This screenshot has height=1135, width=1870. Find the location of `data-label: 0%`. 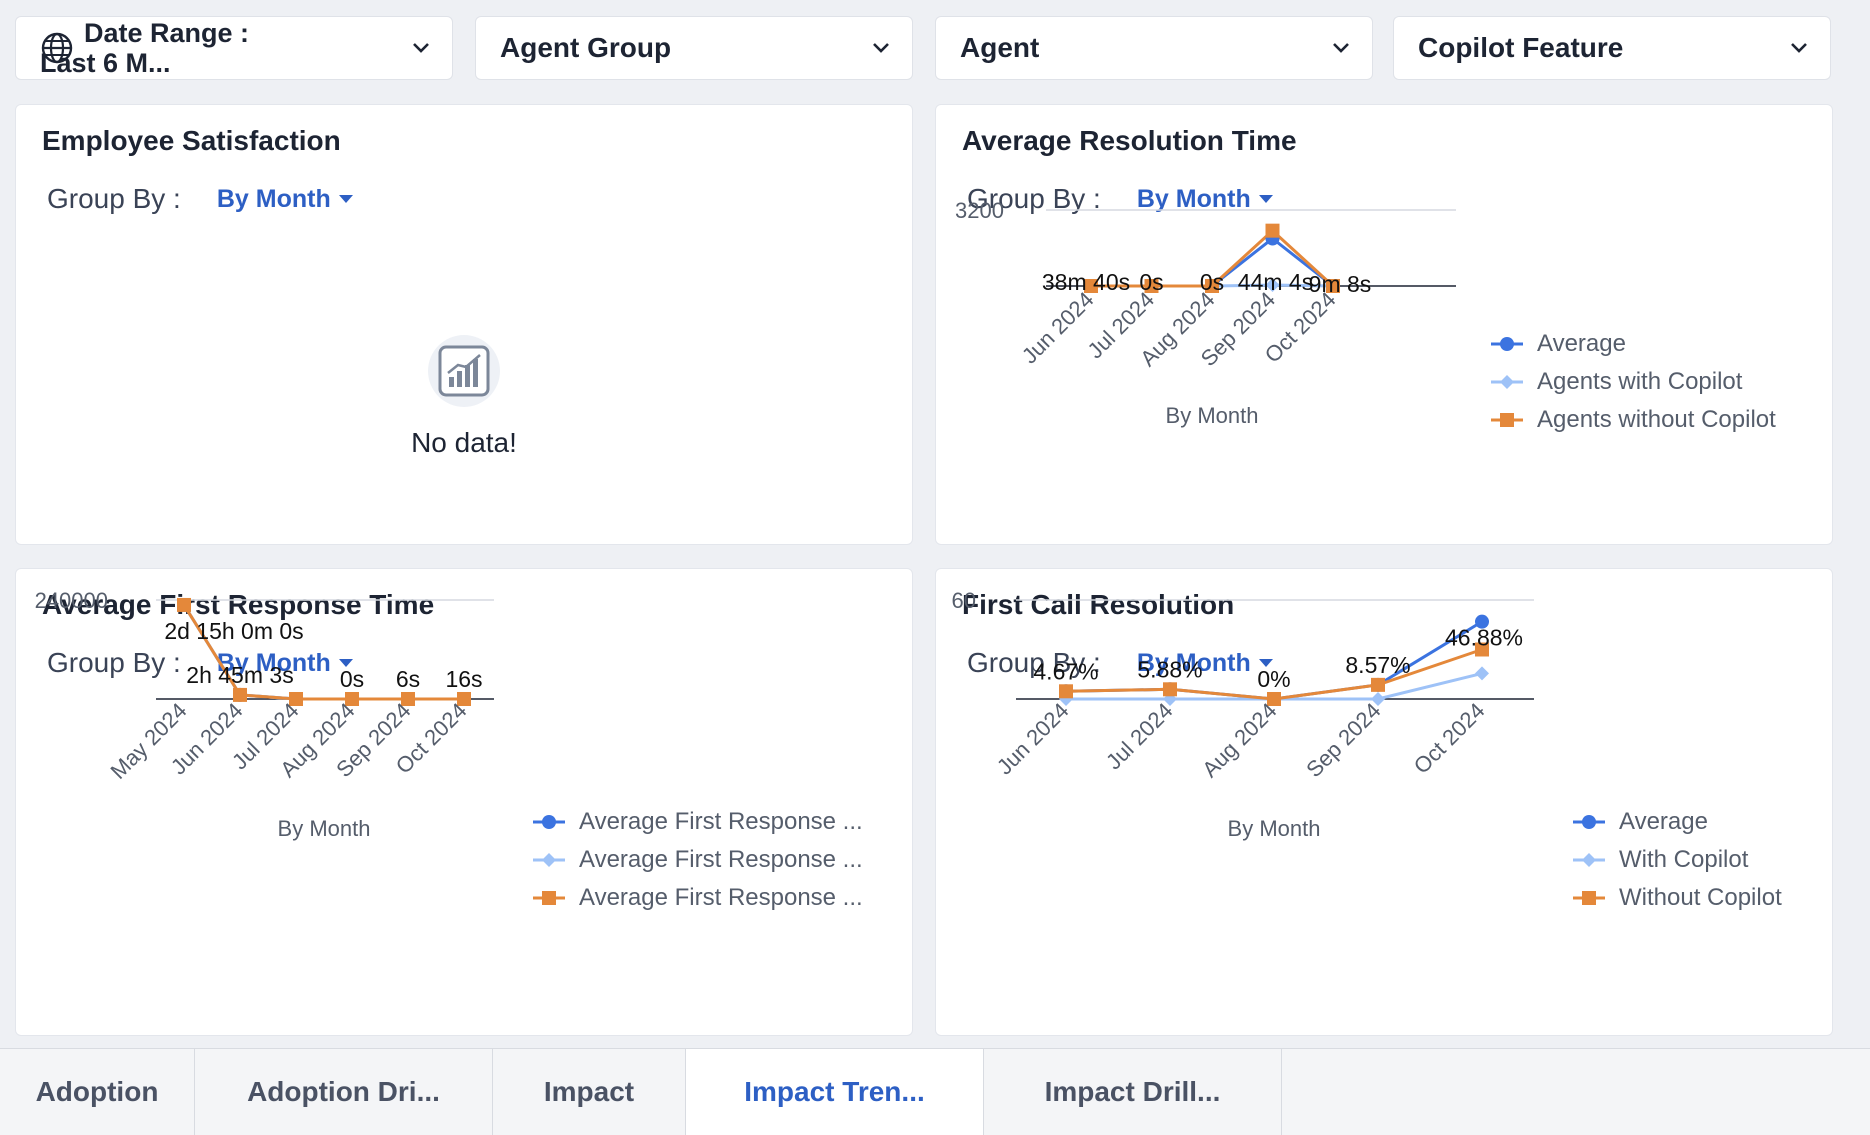

data-label: 0% is located at coordinates (1273, 679).